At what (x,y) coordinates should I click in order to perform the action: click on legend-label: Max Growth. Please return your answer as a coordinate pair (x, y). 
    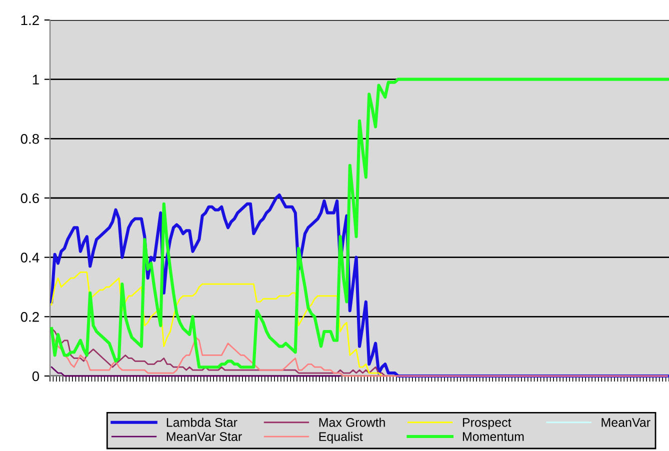
    Looking at the image, I should click on (352, 422).